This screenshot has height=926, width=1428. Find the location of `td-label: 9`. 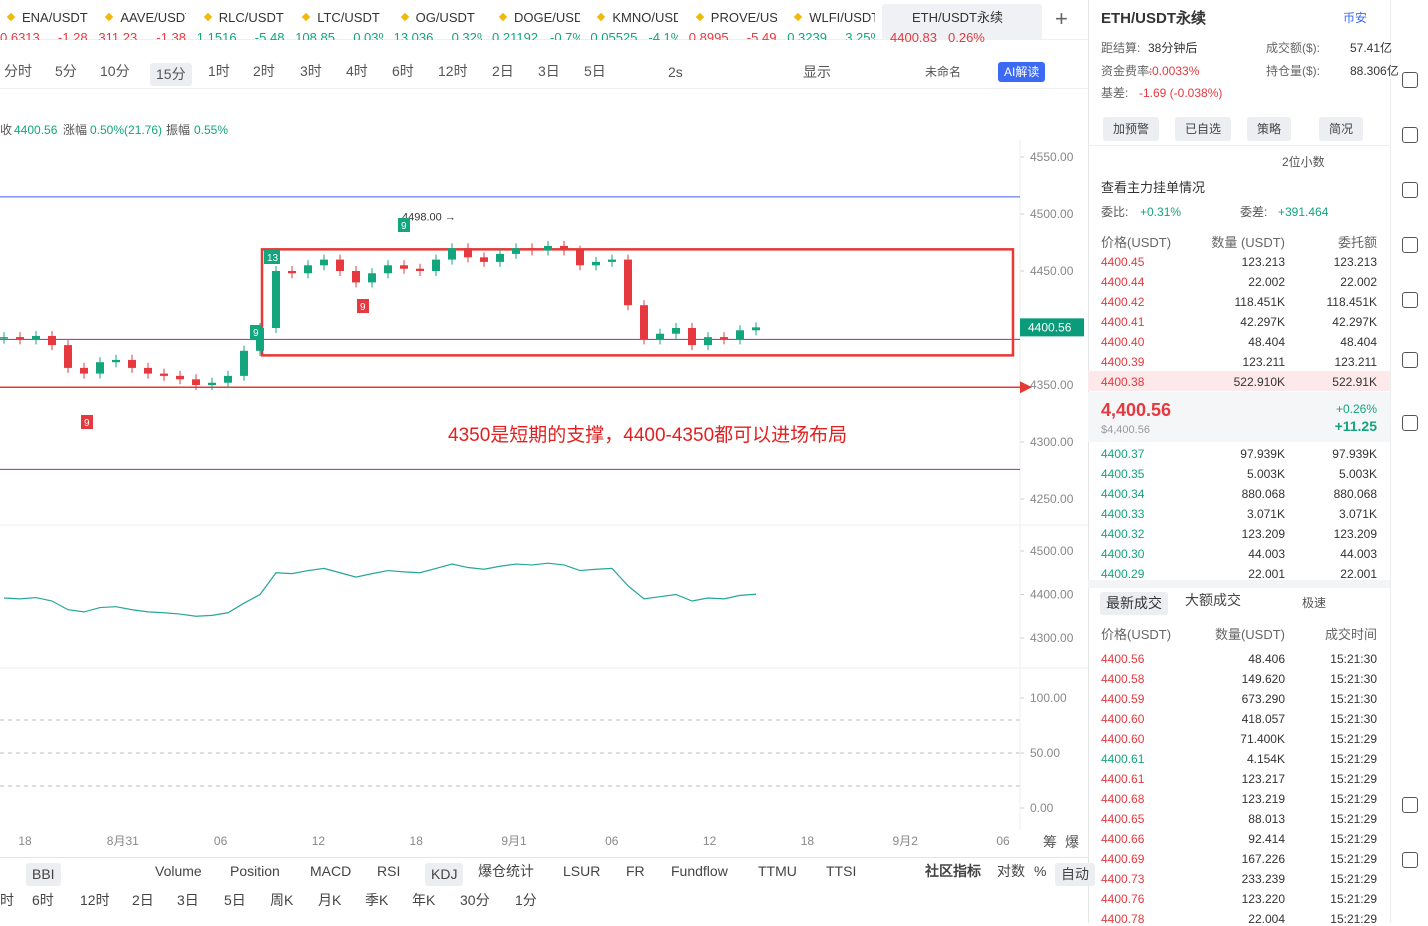

td-label: 9 is located at coordinates (256, 333).